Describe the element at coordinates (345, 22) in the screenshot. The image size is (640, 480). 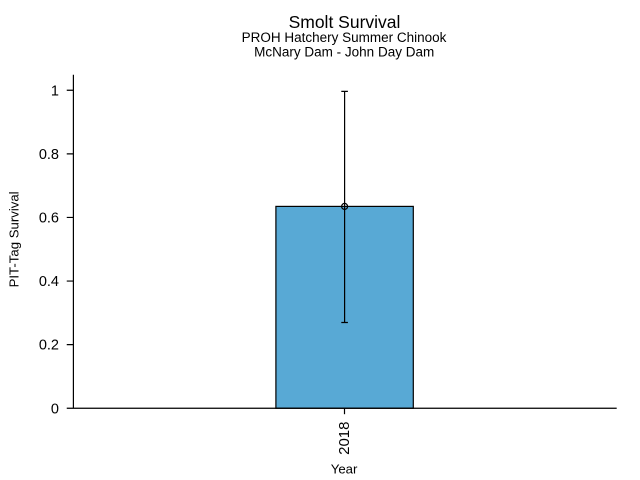
I see `svg-text: Smolt Survival` at that location.